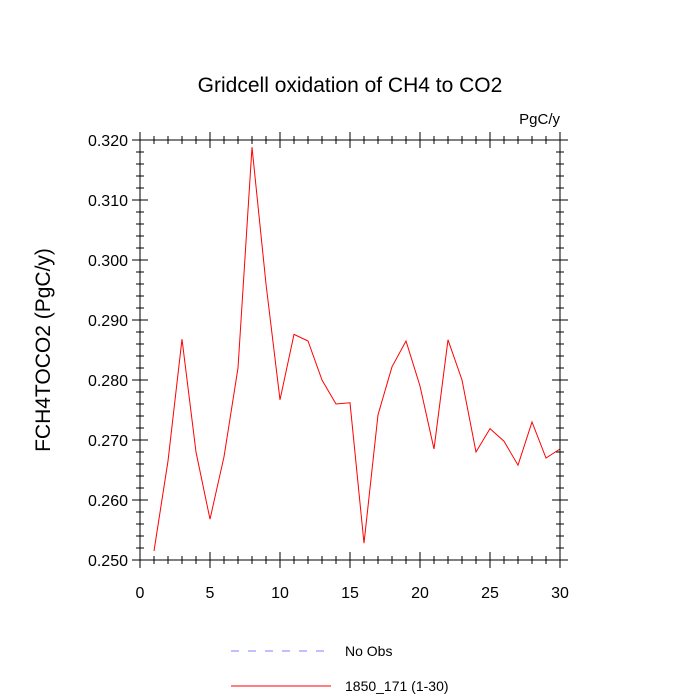 The image size is (700, 700). I want to click on x-tick-label: 25, so click(490, 593).